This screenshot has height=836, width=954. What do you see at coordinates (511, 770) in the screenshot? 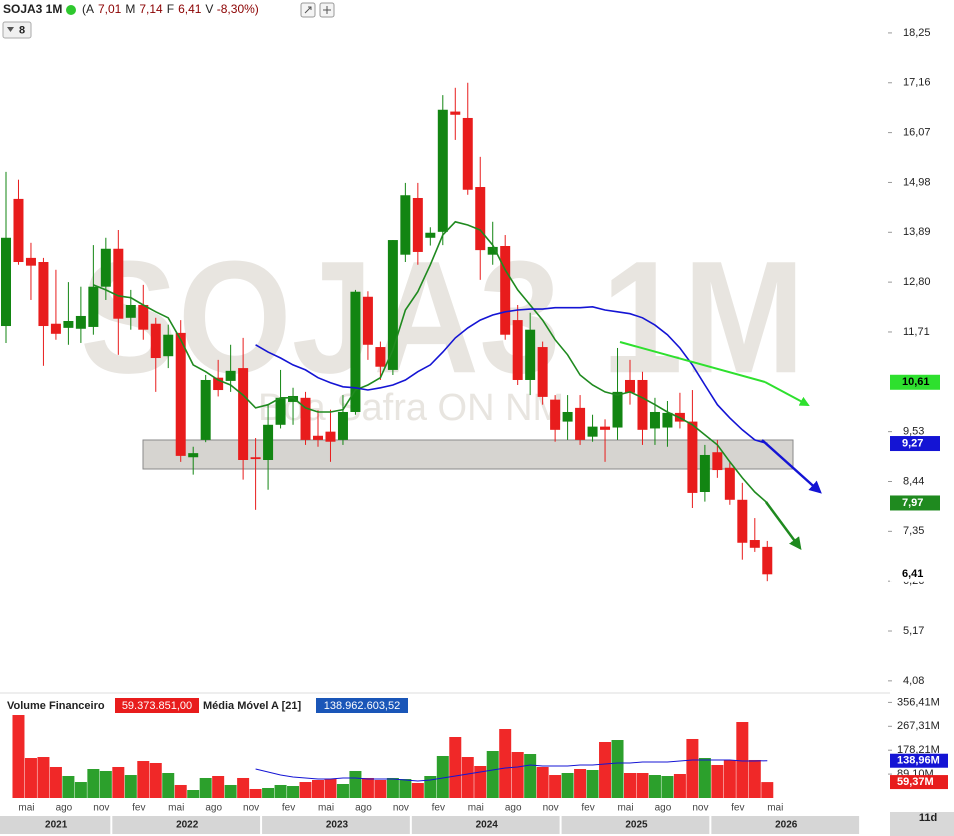
I see `volume-ma` at bounding box center [511, 770].